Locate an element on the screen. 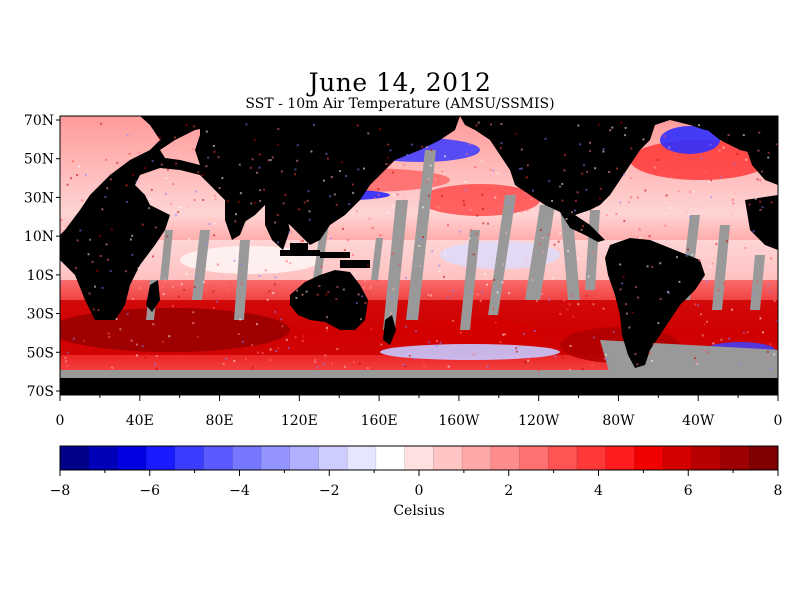 The width and height of the screenshot is (800, 600). colorbar-tick-label: 0 is located at coordinates (419, 491).